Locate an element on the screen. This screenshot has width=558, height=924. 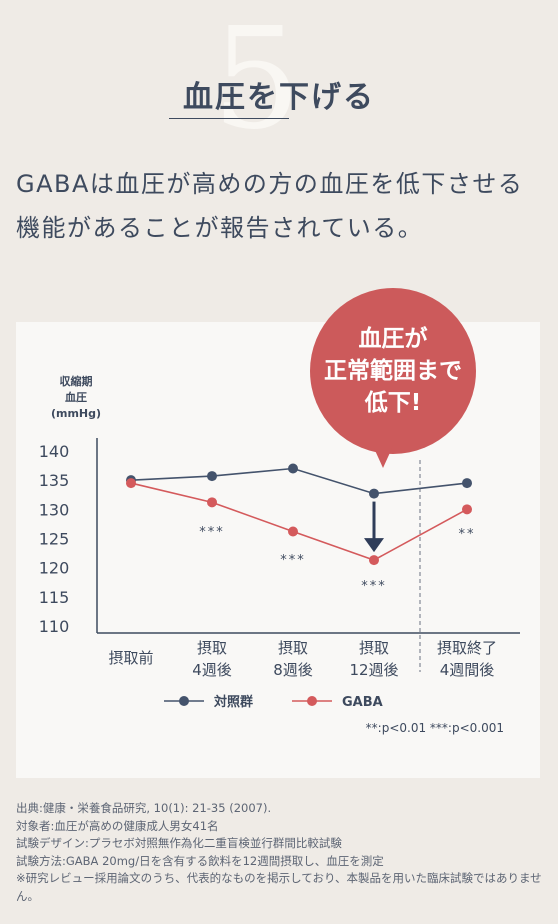
y-tick-label: 140 is located at coordinates (54, 451).